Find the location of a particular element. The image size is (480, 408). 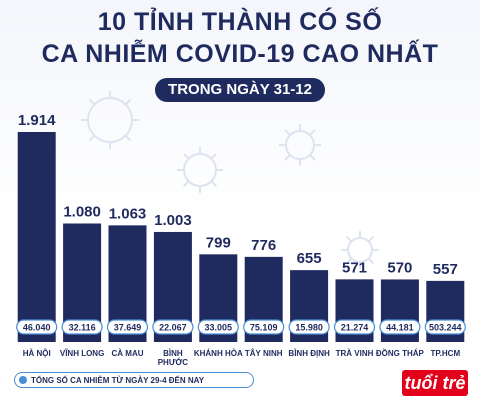

logo-text: tuổi trẻ is located at coordinates (435, 383).